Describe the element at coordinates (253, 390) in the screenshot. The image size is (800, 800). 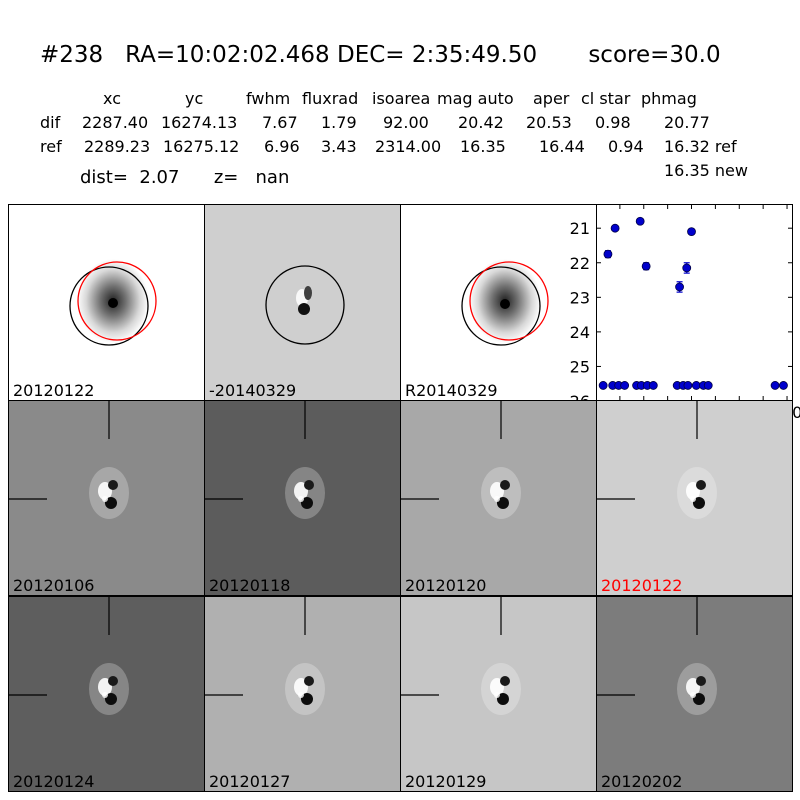
I see `stamp-label: -20140329` at that location.